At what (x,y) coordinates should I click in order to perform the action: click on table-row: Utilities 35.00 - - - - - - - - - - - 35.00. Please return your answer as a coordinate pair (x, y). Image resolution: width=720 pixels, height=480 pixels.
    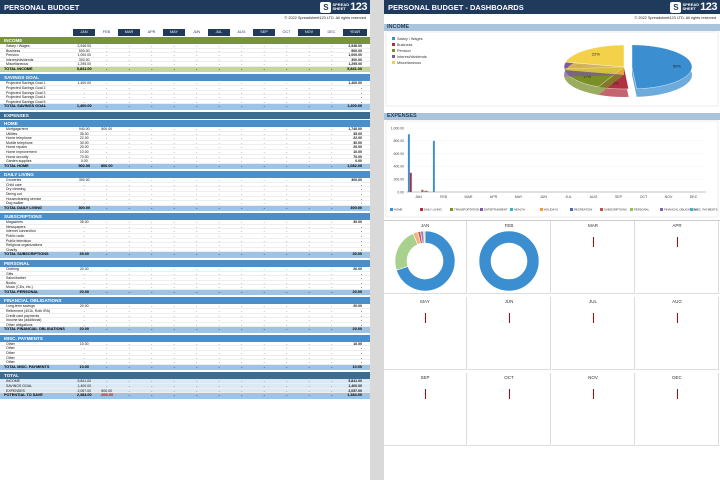
    Looking at the image, I should click on (185, 134).